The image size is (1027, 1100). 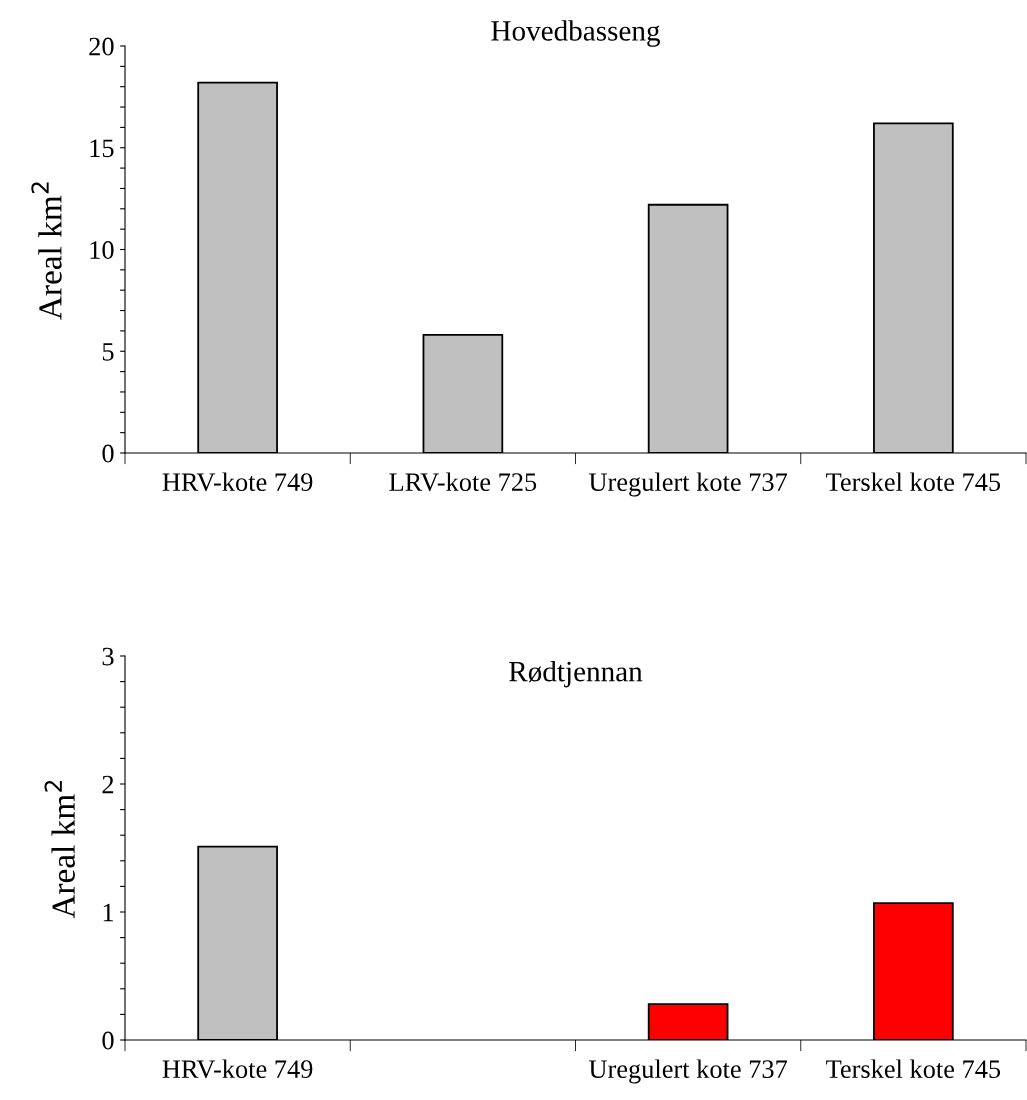 What do you see at coordinates (101, 46) in the screenshot?
I see `y-tick-label: 20` at bounding box center [101, 46].